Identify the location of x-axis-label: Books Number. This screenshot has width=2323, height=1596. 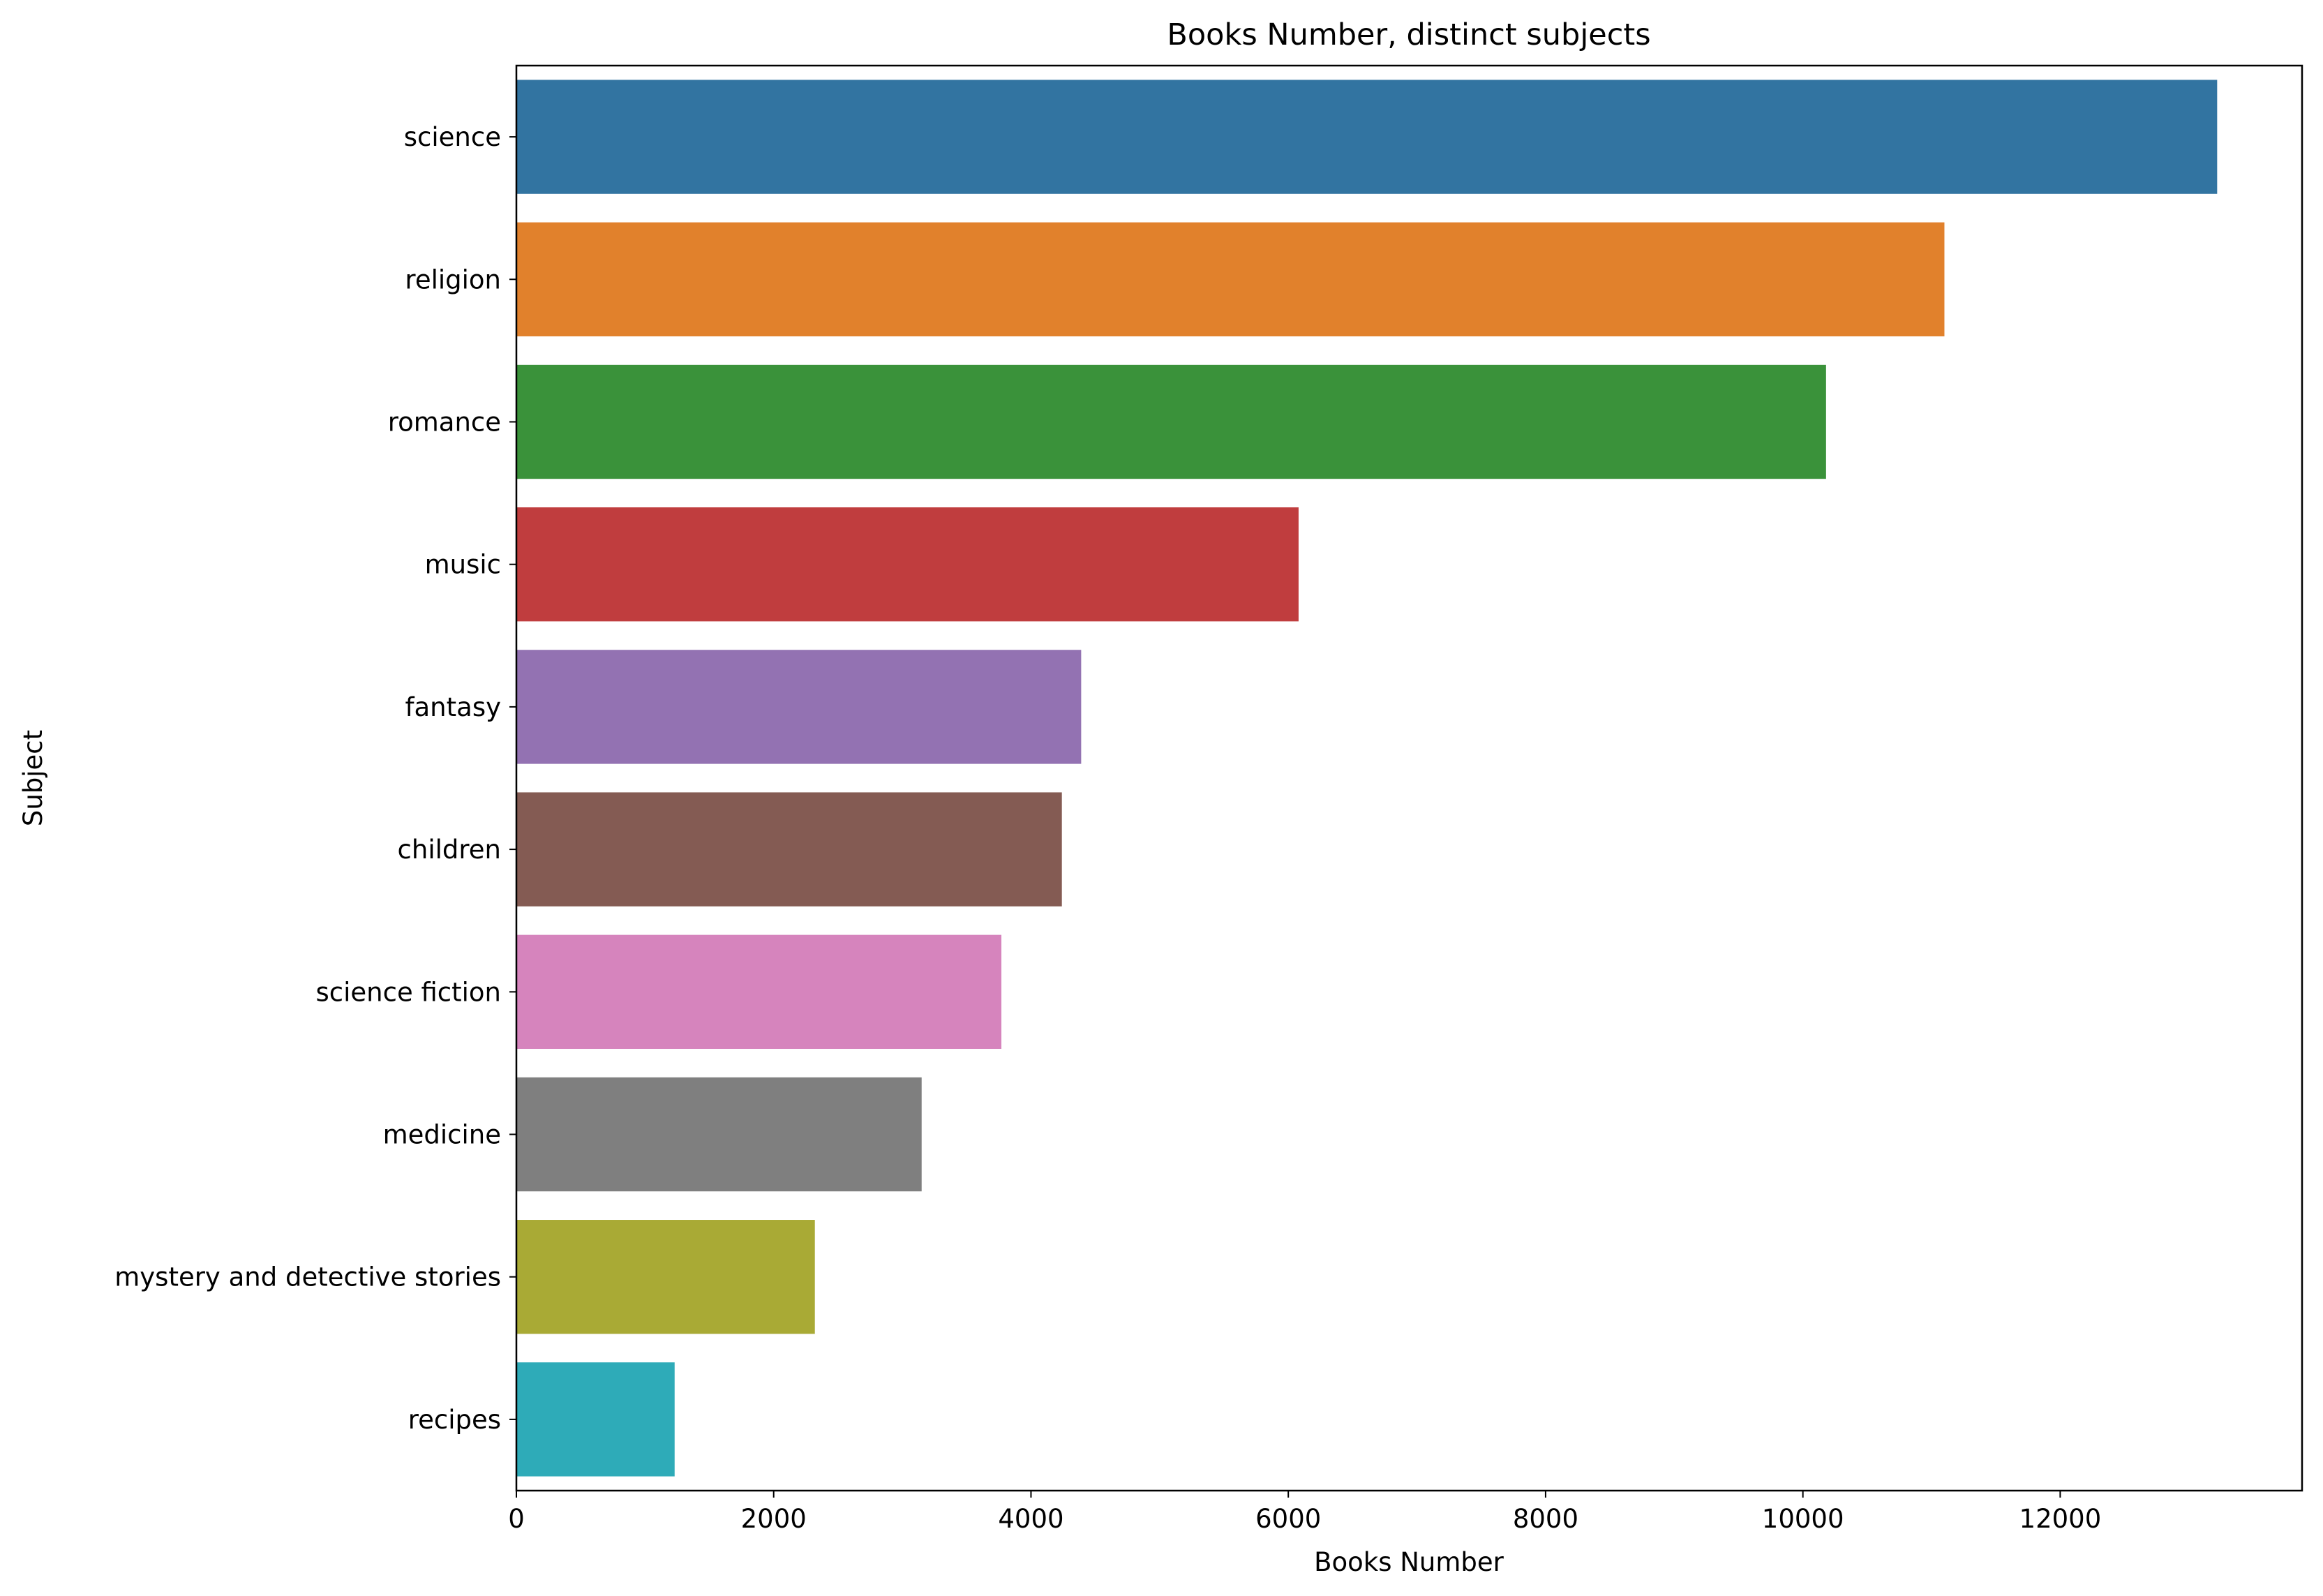
(1409, 1562).